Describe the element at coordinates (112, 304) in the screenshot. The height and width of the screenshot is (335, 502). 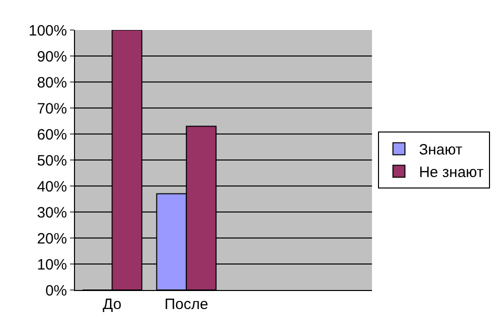
I see `x-tick-label: До` at that location.